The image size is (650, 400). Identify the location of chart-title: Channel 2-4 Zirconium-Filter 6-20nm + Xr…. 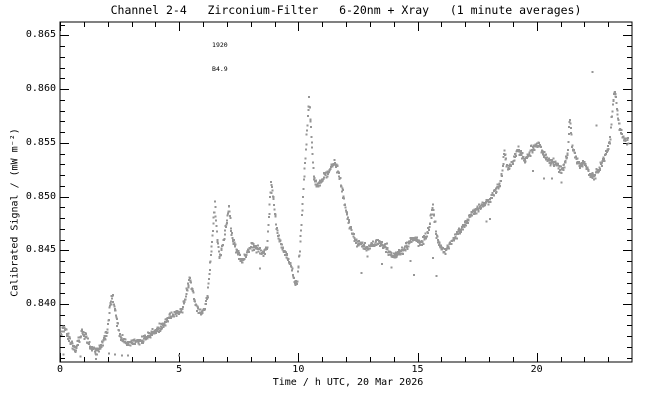
(346, 10).